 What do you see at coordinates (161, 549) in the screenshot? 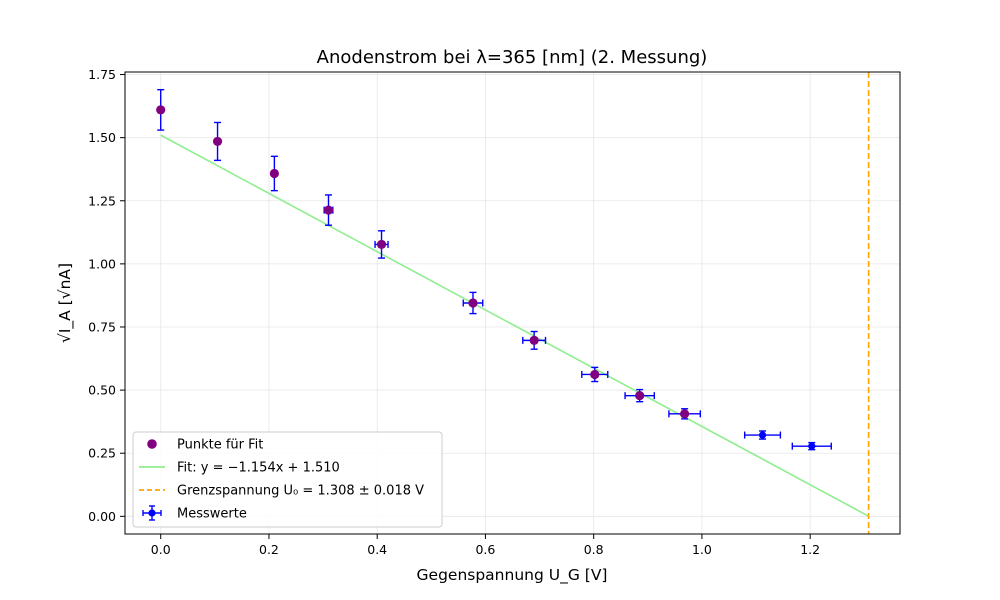
I see `x-tick-label: 0.0` at bounding box center [161, 549].